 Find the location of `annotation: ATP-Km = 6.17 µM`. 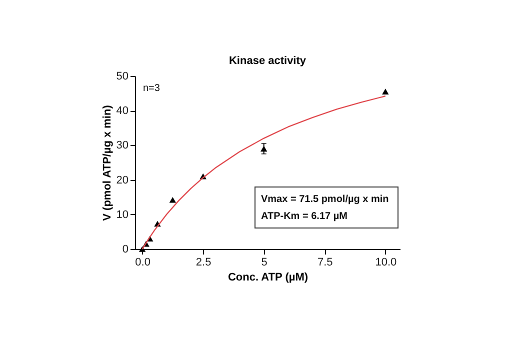

annotation: ATP-Km = 6.17 µM is located at coordinates (304, 216).